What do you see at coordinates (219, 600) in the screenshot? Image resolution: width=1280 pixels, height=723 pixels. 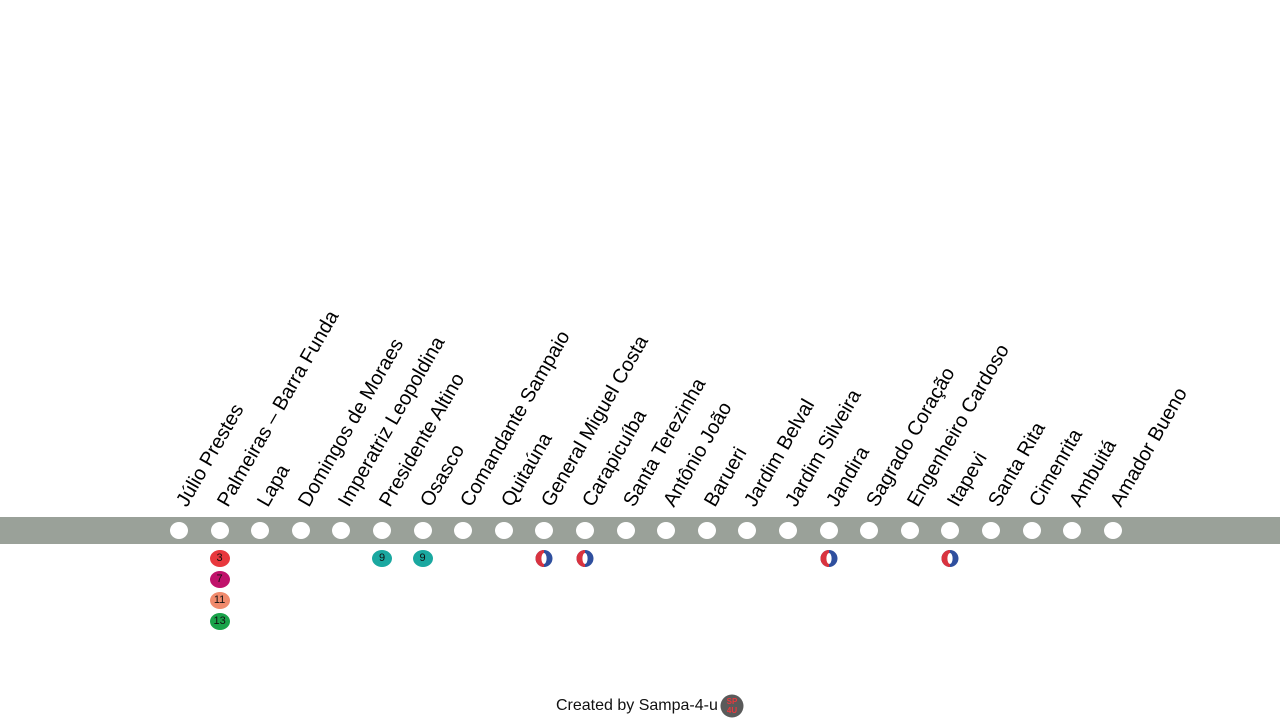 I see `connection-badge: 11` at bounding box center [219, 600].